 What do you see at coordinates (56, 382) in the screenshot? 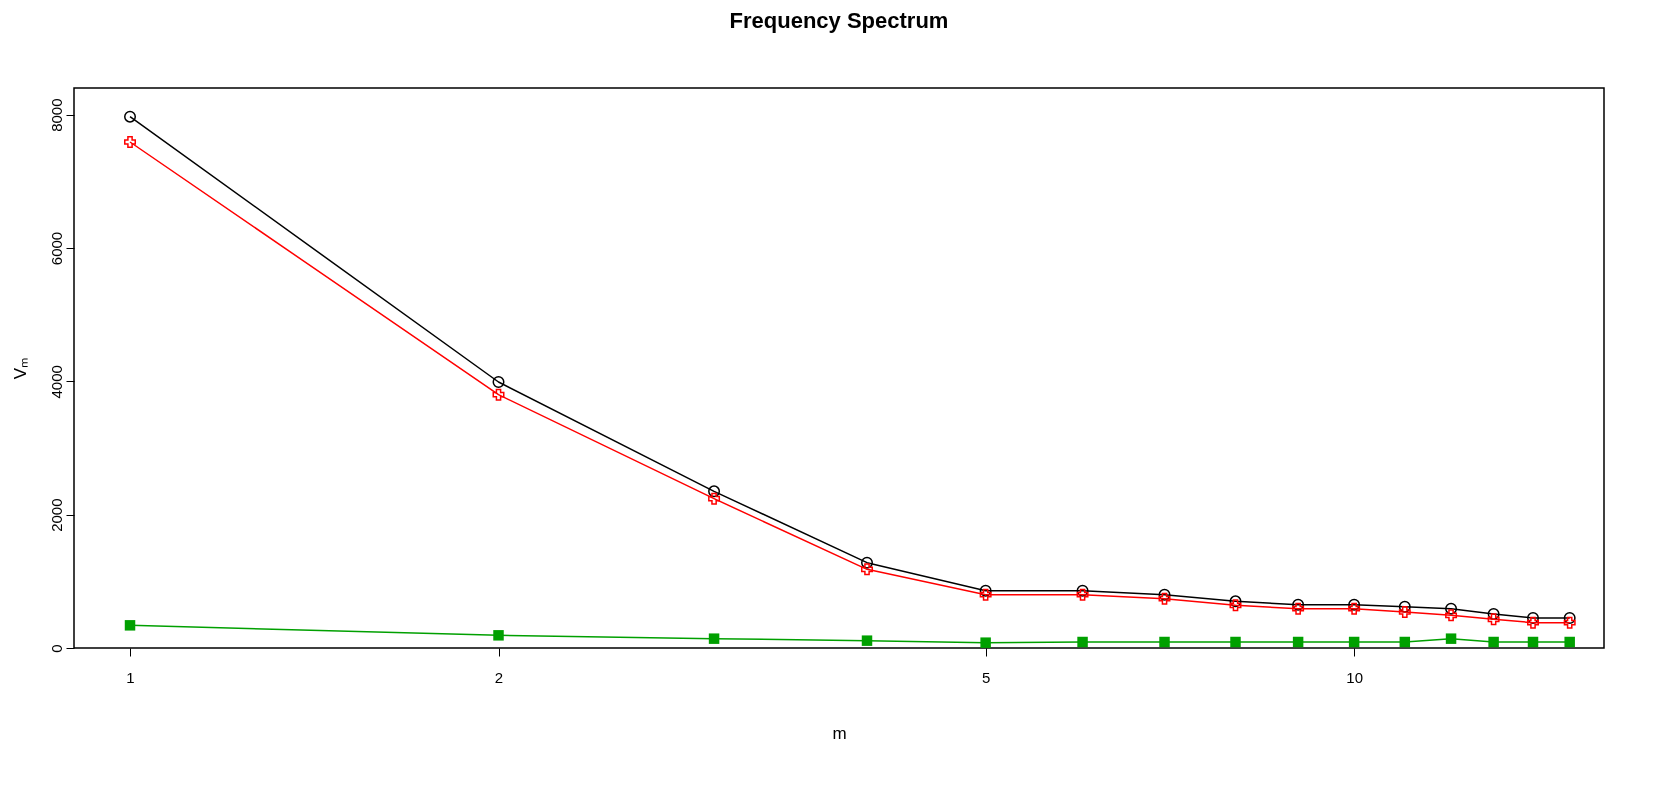
I see `y-tick-label: 4000` at bounding box center [56, 382].